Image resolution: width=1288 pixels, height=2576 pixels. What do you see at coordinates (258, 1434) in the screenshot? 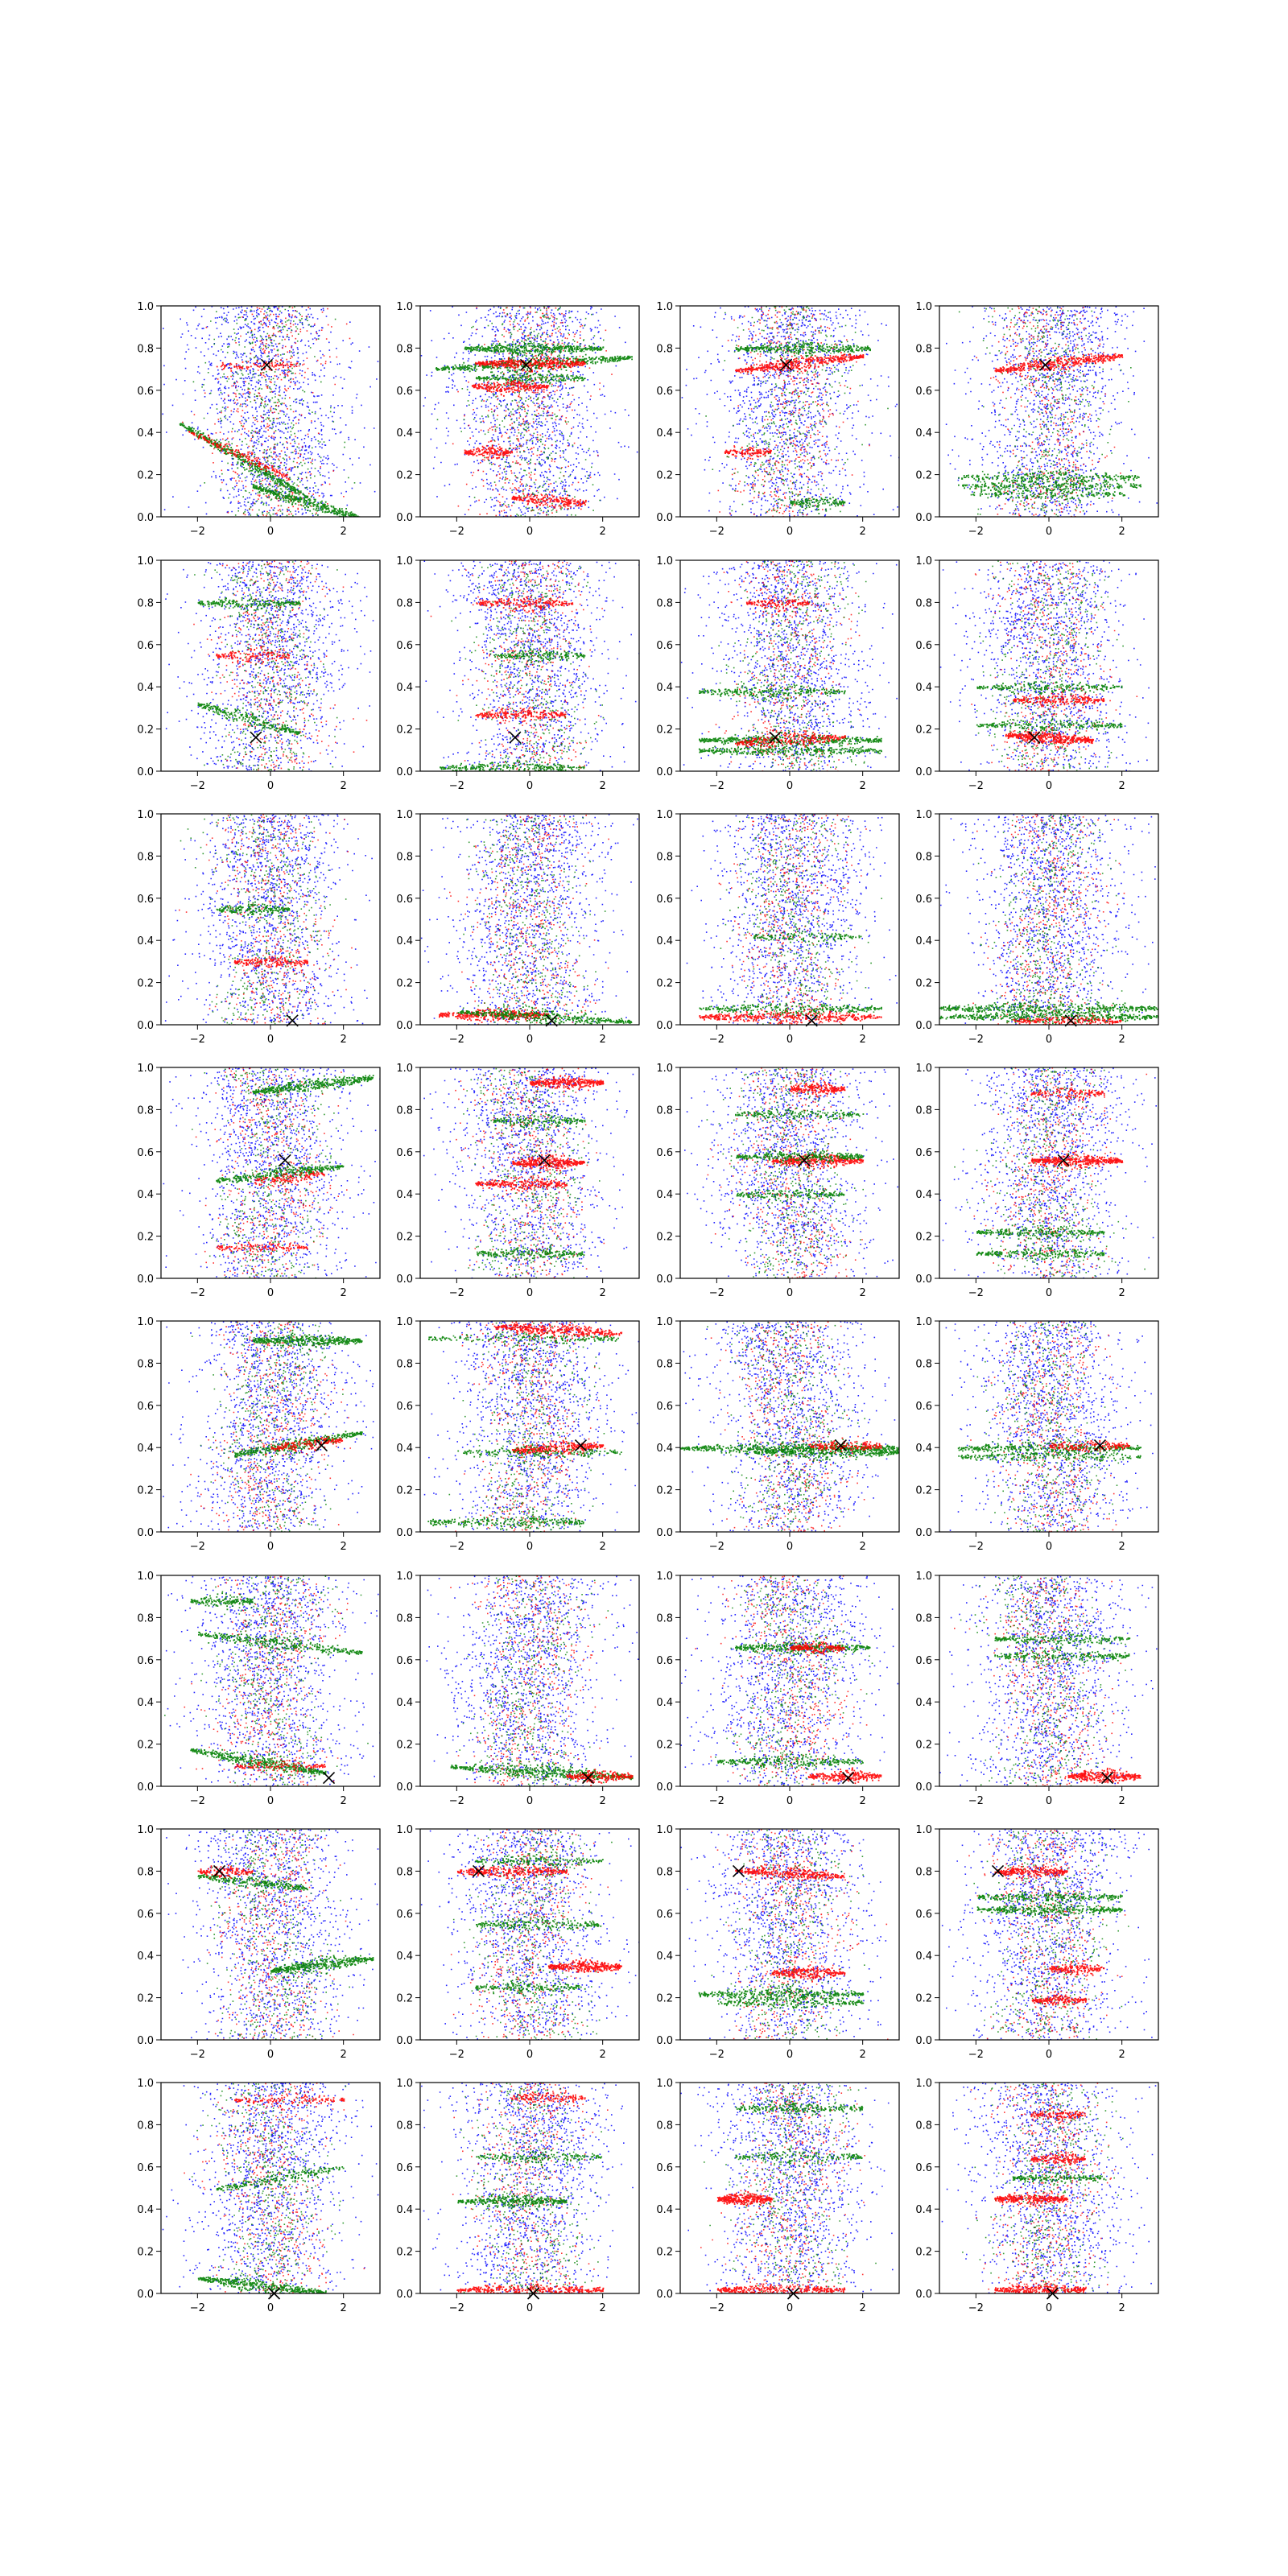
I see `subplot-r5-c1: −2 0 20.00.20.40.60.81.0` at bounding box center [258, 1434].